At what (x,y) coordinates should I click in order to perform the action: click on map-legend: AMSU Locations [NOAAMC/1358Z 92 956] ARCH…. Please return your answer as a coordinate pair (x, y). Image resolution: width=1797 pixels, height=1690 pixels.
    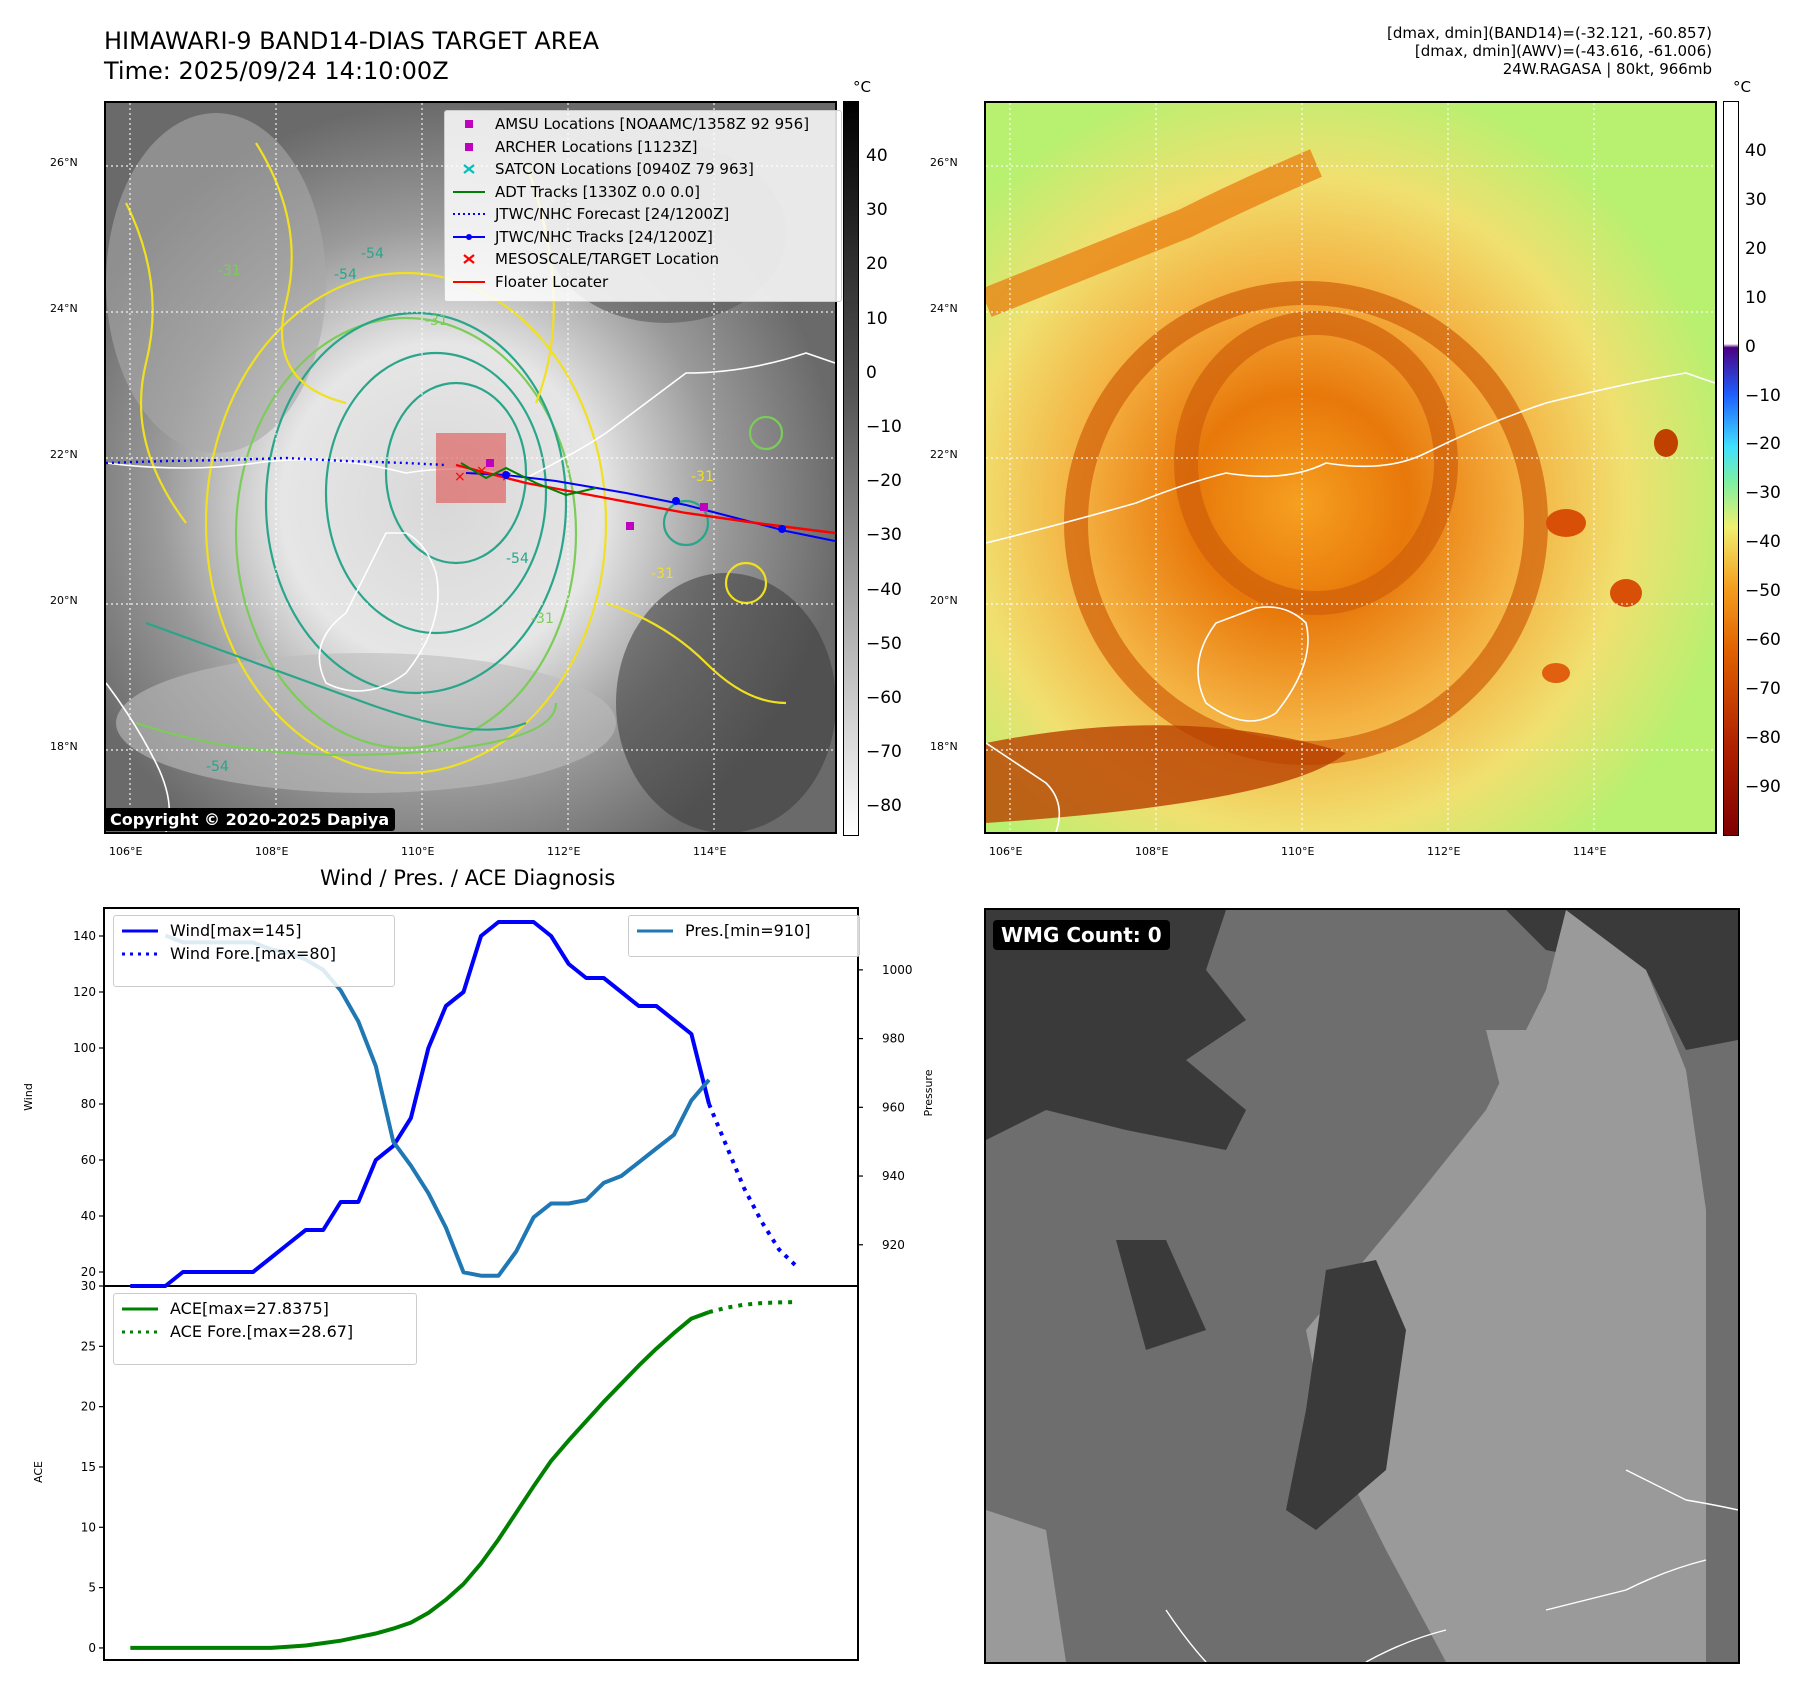
    Looking at the image, I should click on (643, 206).